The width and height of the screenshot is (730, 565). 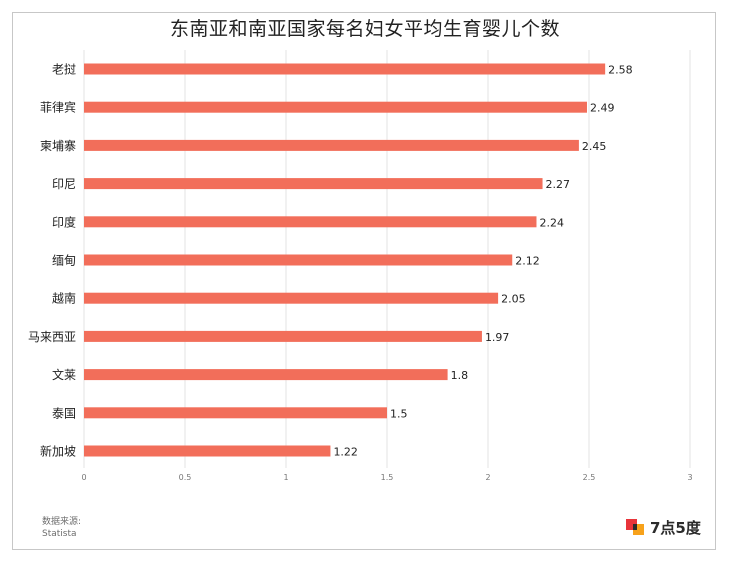 I want to click on data-label: 2.58, so click(x=620, y=70).